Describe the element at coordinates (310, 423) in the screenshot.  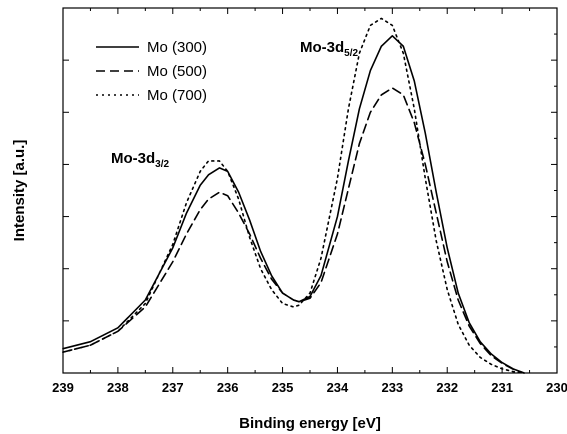
I see `x-axis-title: Binding energy [eV]` at that location.